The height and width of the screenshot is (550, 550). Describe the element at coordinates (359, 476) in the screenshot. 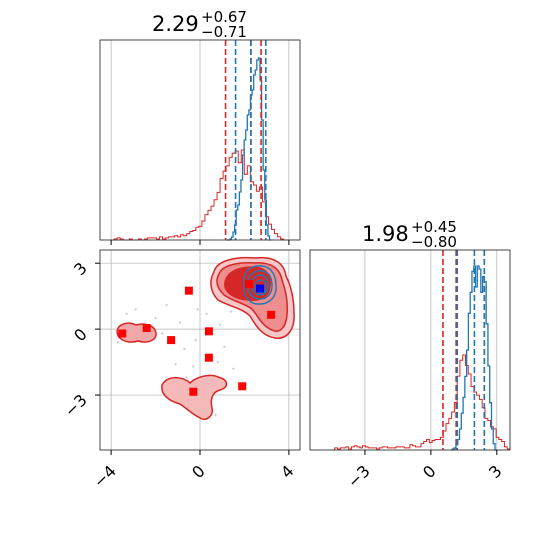

I see `p2-xtick-label-0: −3` at that location.